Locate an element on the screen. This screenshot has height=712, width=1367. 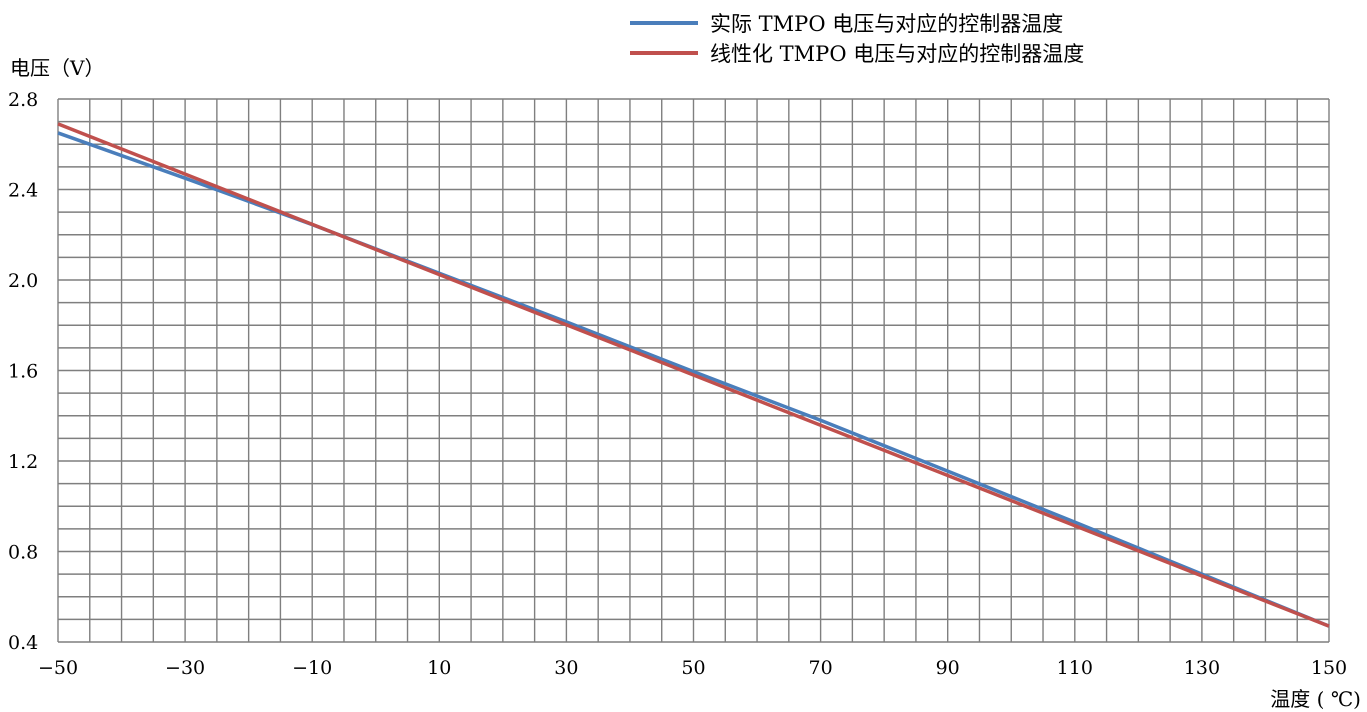
x-tick-label: 150 is located at coordinates (1329, 668).